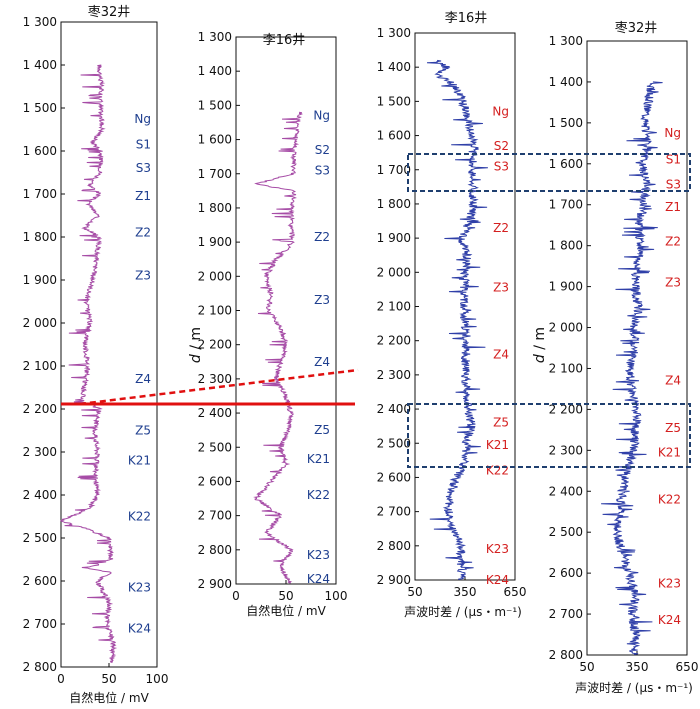 This screenshot has width=700, height=709. Describe the element at coordinates (540, 345) in the screenshot. I see `y-axis-label-right: d / m` at that location.